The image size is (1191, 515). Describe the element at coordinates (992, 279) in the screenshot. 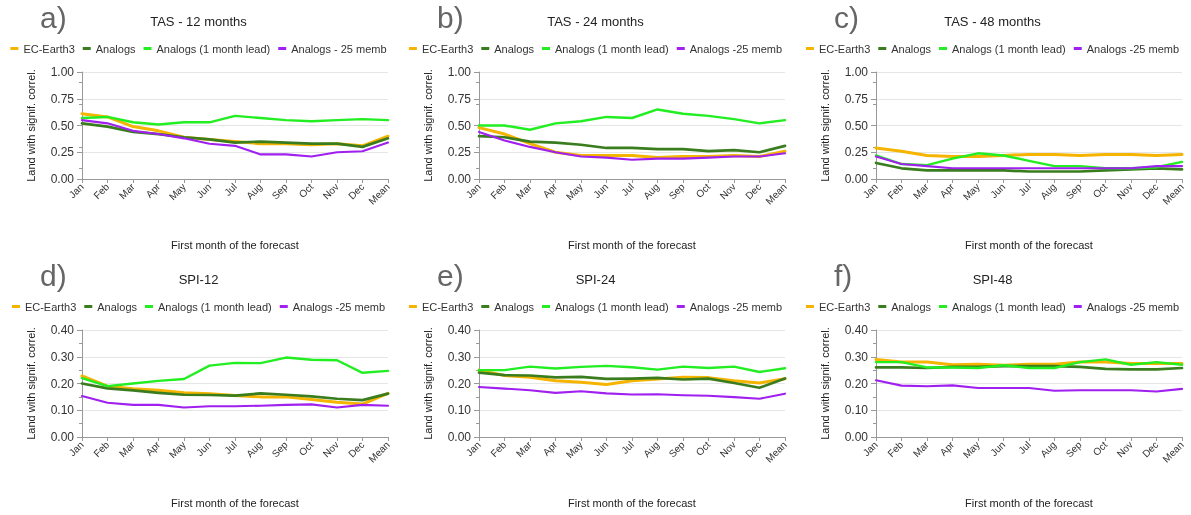

I see `chart-title: SPI-48` at that location.